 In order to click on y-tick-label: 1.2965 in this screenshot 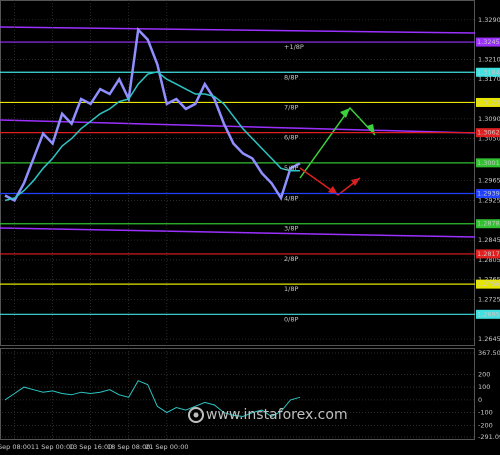, I will do `click(489, 181)`.